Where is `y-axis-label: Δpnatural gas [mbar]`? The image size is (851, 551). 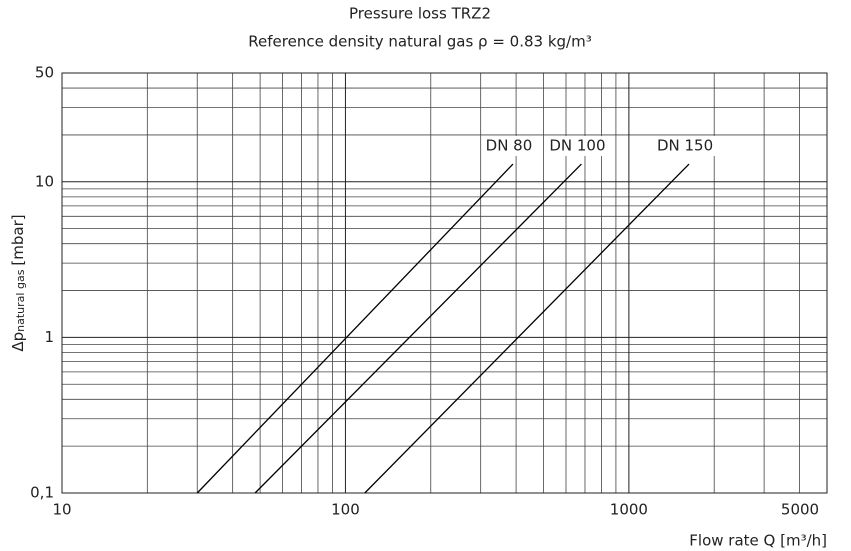
y-axis-label: Δpnatural gas [mbar] is located at coordinates (18, 282).